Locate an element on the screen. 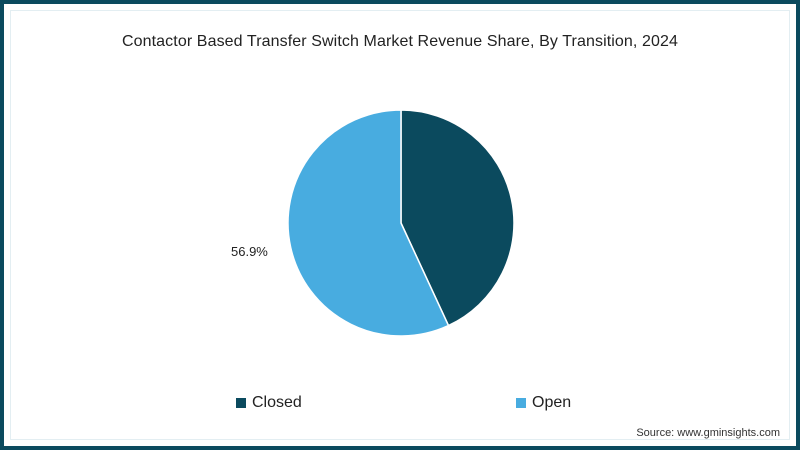 This screenshot has width=800, height=450. legend-label-closed: Closed is located at coordinates (277, 402).